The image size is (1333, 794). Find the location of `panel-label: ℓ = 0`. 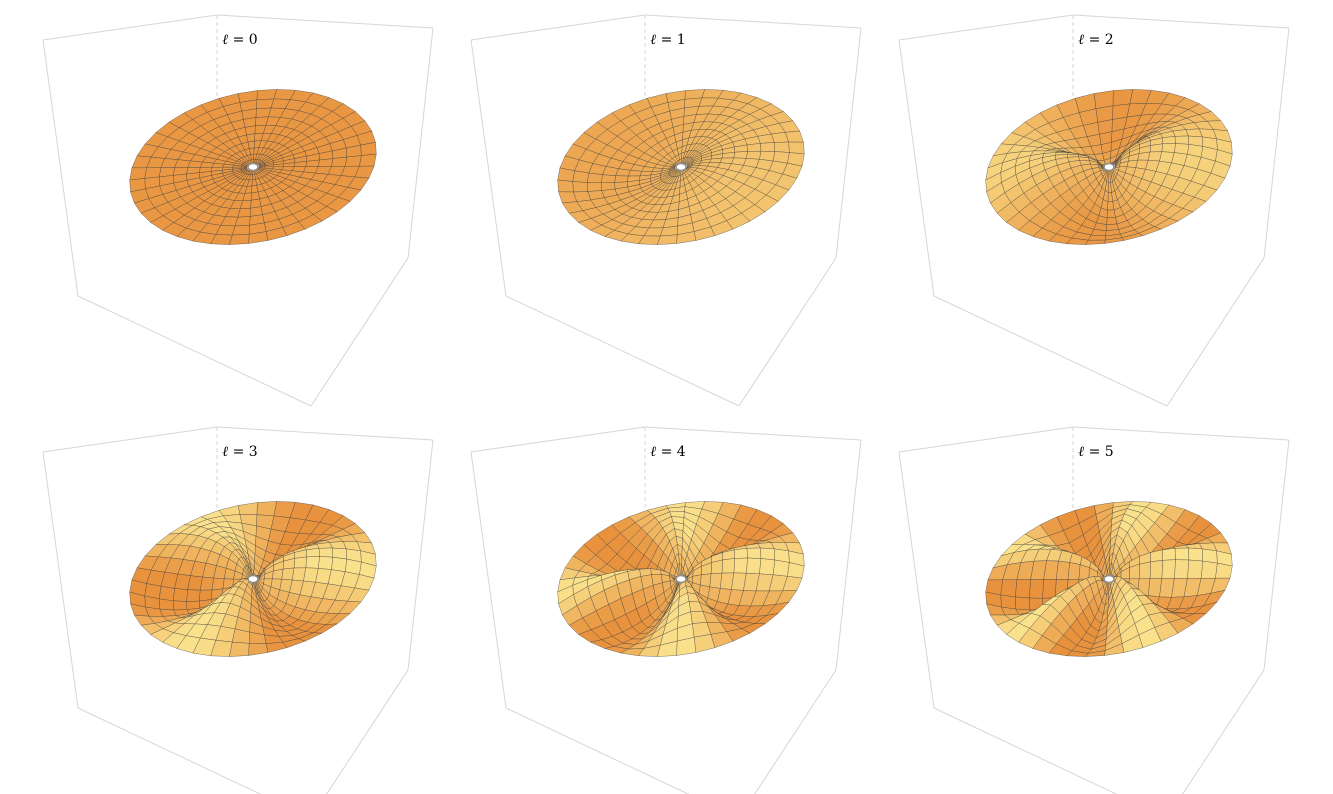

panel-label: ℓ = 0 is located at coordinates (239, 40).